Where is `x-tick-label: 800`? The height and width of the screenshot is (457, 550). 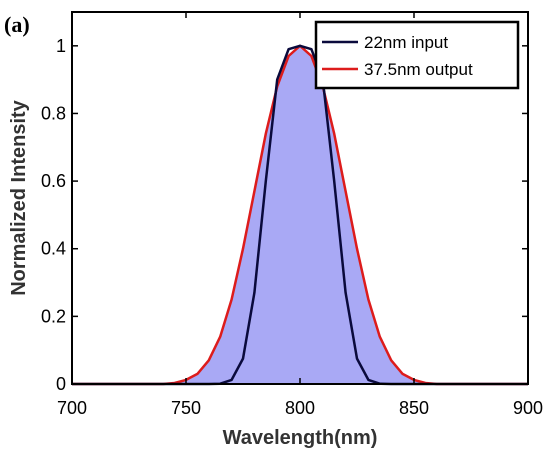
x-tick-label: 800 is located at coordinates (300, 408).